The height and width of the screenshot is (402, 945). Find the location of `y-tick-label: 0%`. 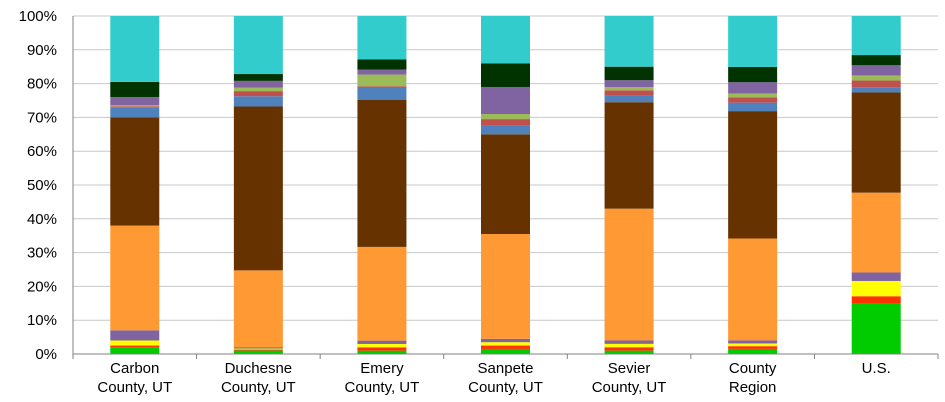

y-tick-label: 0% is located at coordinates (46, 354).